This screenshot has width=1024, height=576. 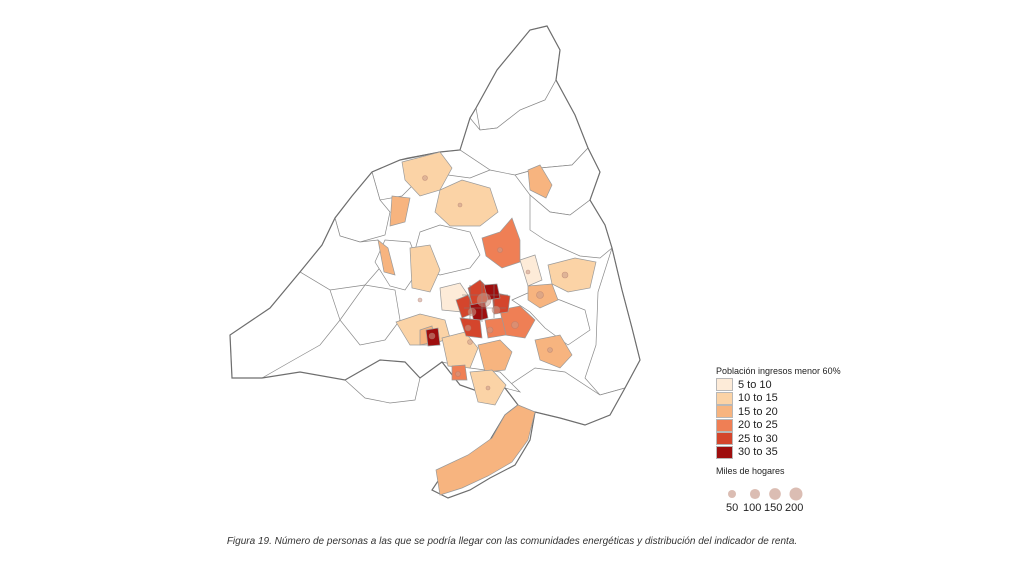 I want to click on legend-label: 25 to 30, so click(x=758, y=438).